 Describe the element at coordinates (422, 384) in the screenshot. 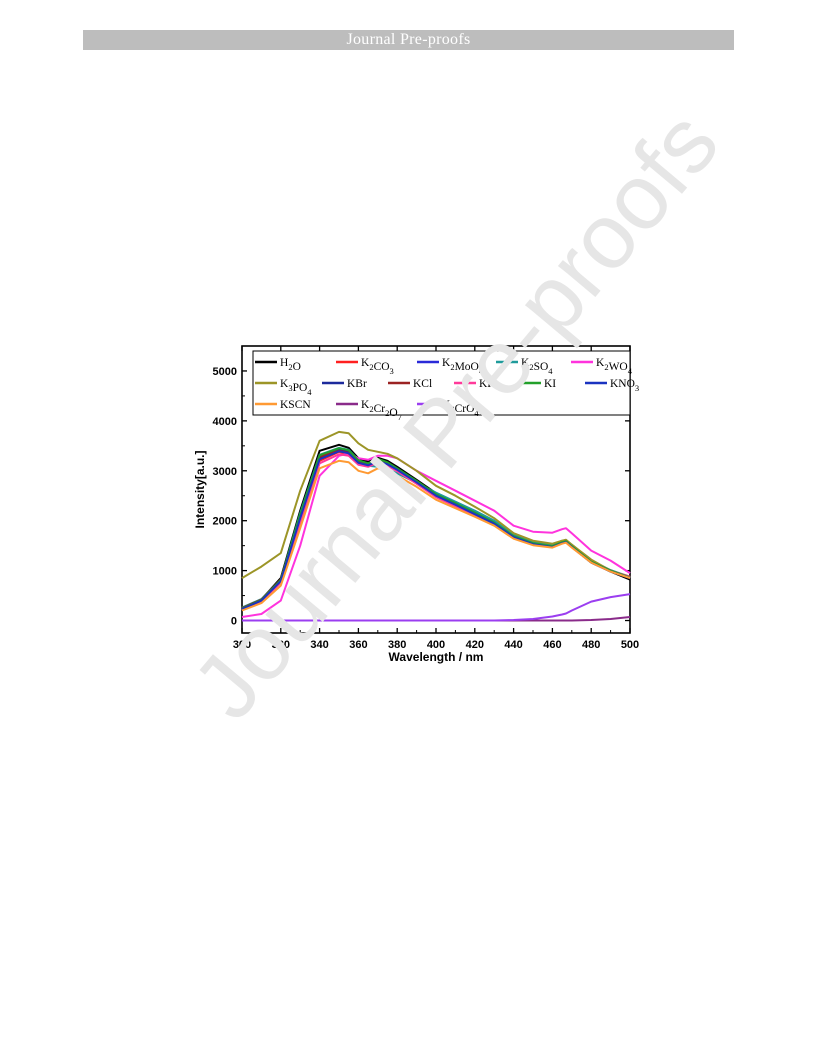

I see `legend-label-kcl: KCl` at that location.